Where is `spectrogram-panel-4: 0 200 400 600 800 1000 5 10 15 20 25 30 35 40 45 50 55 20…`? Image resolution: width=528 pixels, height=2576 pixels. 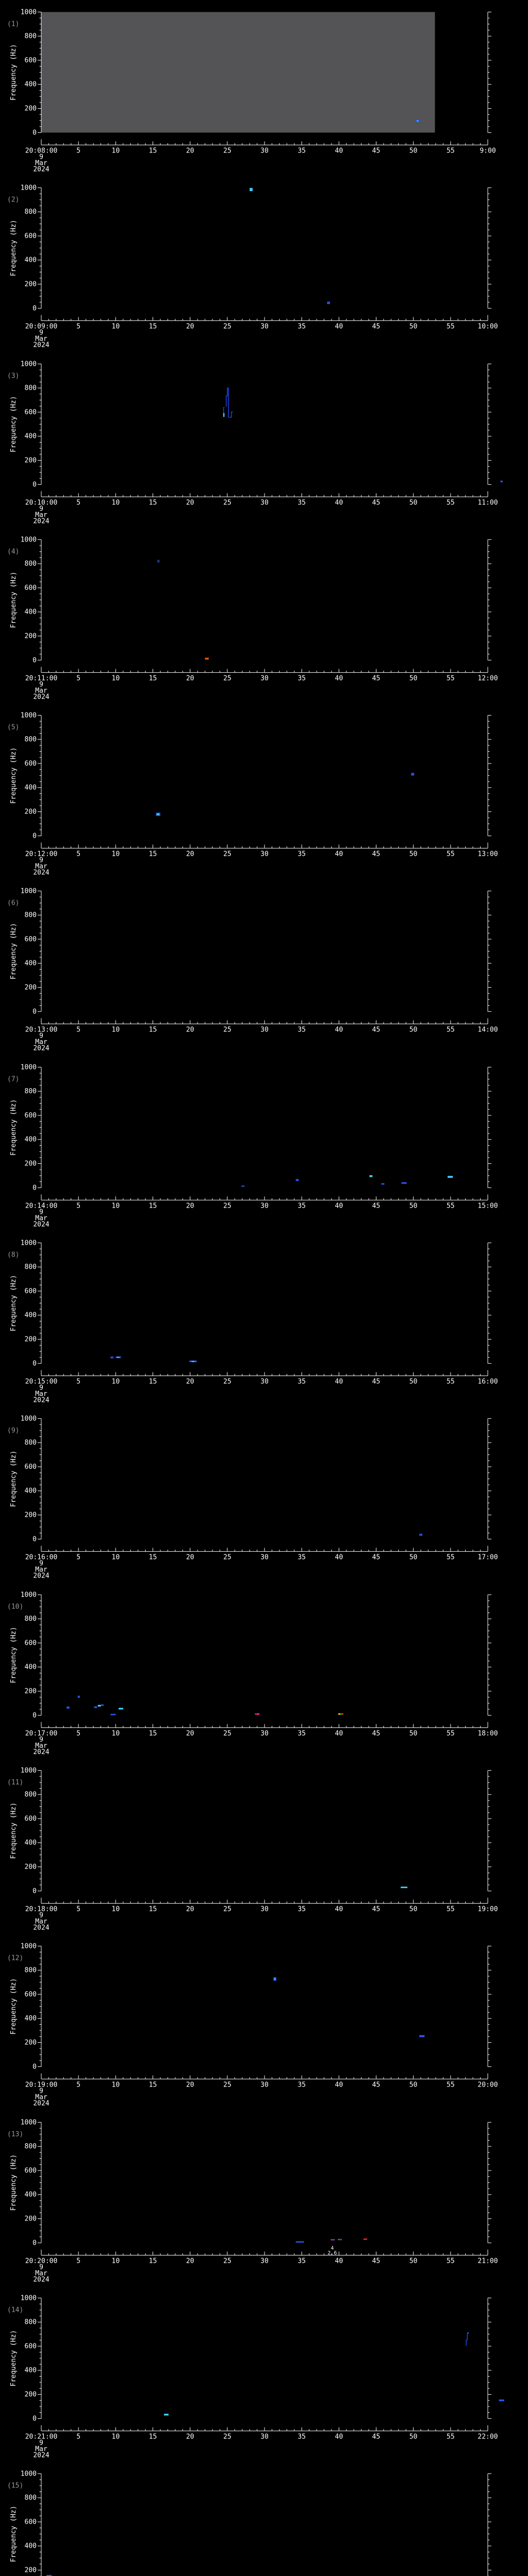
spectrogram-panel-4: 0 200 400 600 800 1000 5 10 15 20 25 30 35 40 45 50 55 20… is located at coordinates (264, 615).